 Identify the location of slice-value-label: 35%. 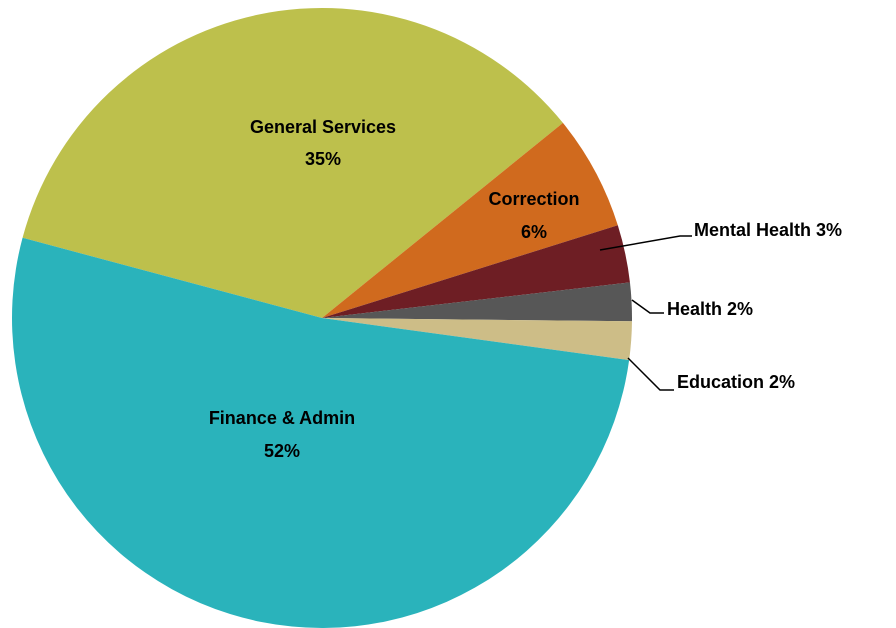
(323, 159).